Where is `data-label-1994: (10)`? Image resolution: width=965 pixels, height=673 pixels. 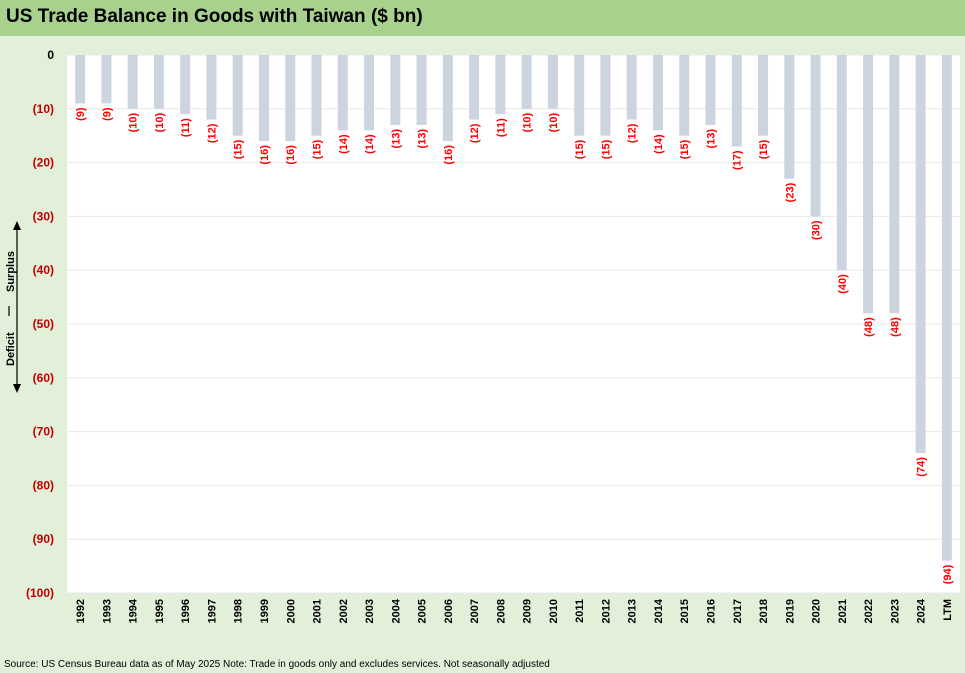 data-label-1994: (10) is located at coordinates (134, 122).